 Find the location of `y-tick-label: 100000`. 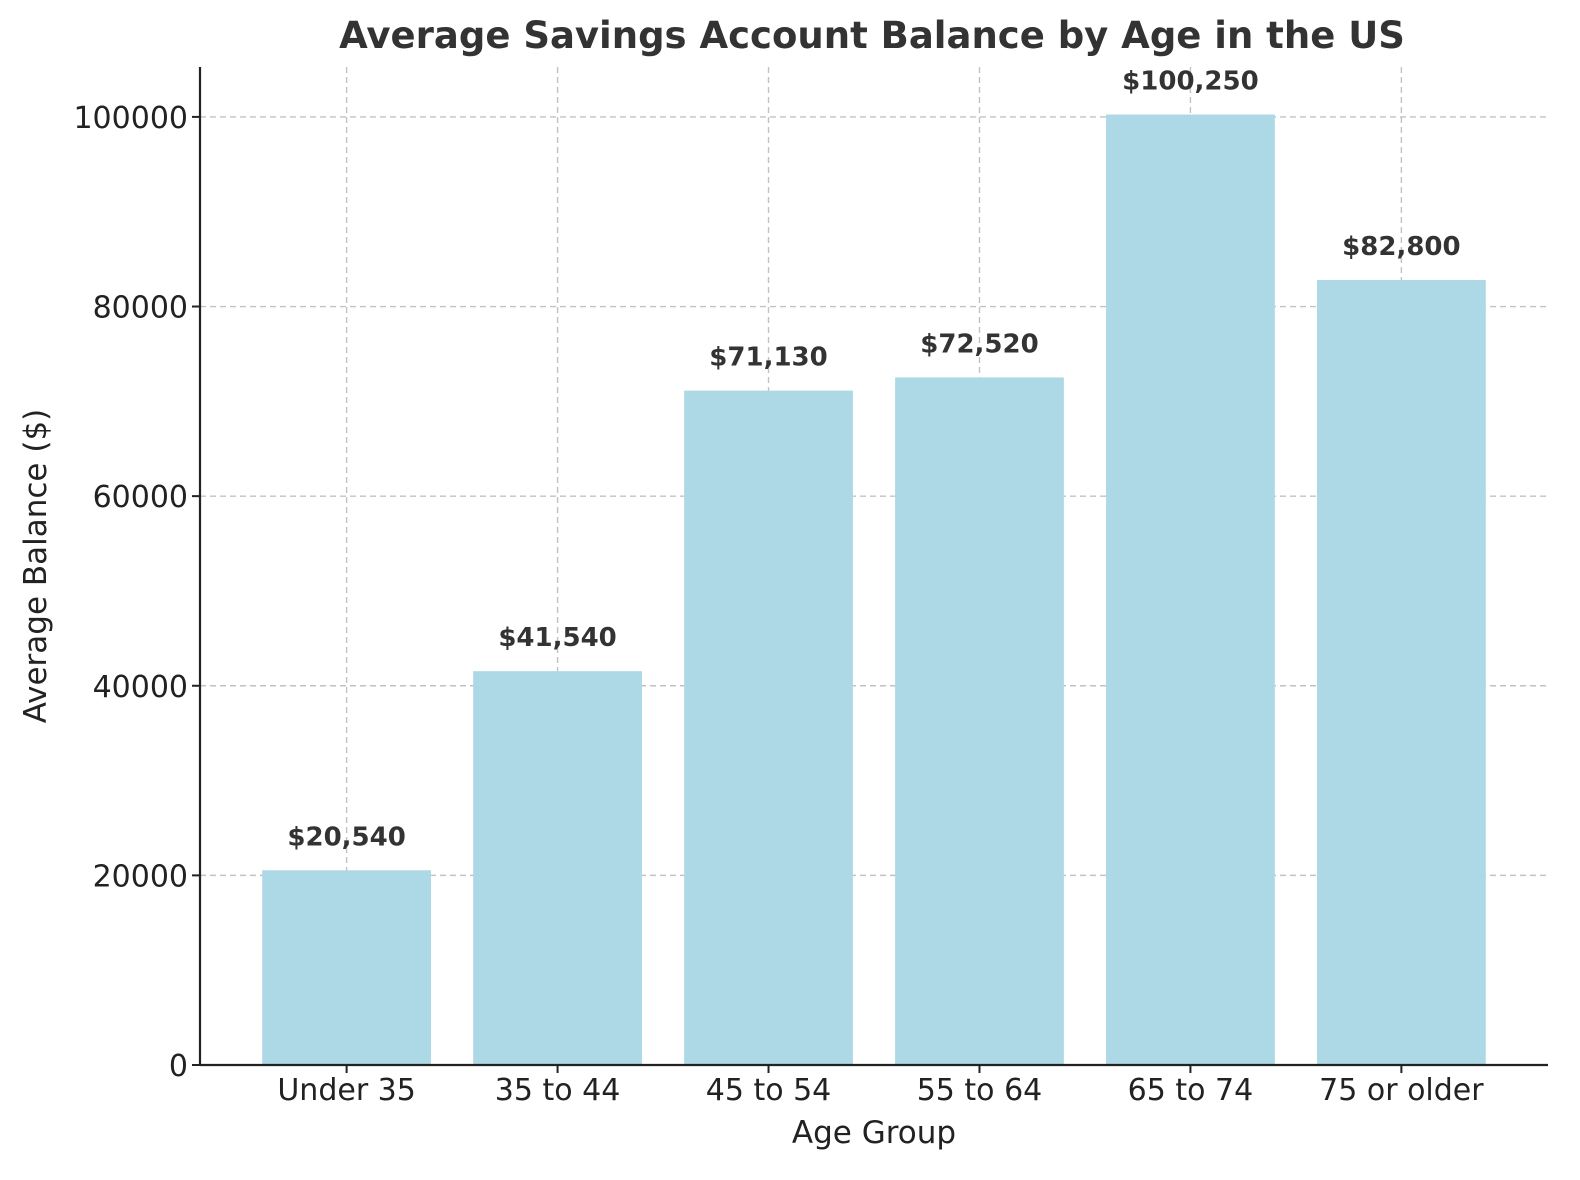

y-tick-label: 100000 is located at coordinates (130, 118).